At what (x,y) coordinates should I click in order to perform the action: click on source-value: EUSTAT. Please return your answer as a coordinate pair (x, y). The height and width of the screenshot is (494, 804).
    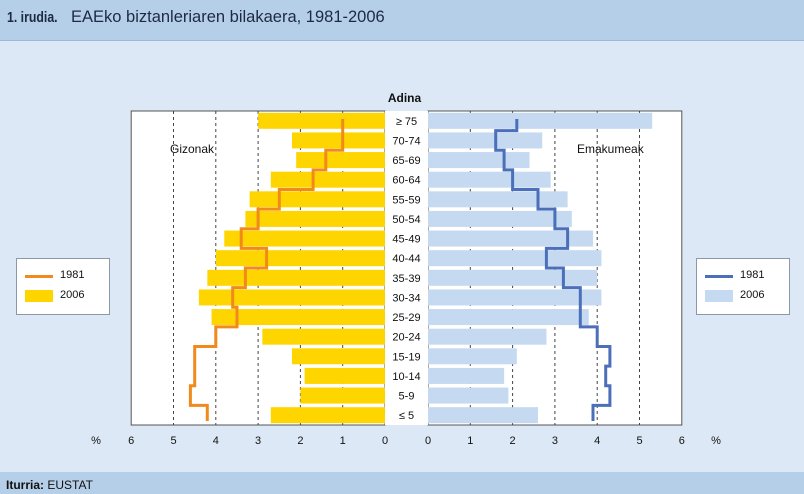
    Looking at the image, I should click on (70, 485).